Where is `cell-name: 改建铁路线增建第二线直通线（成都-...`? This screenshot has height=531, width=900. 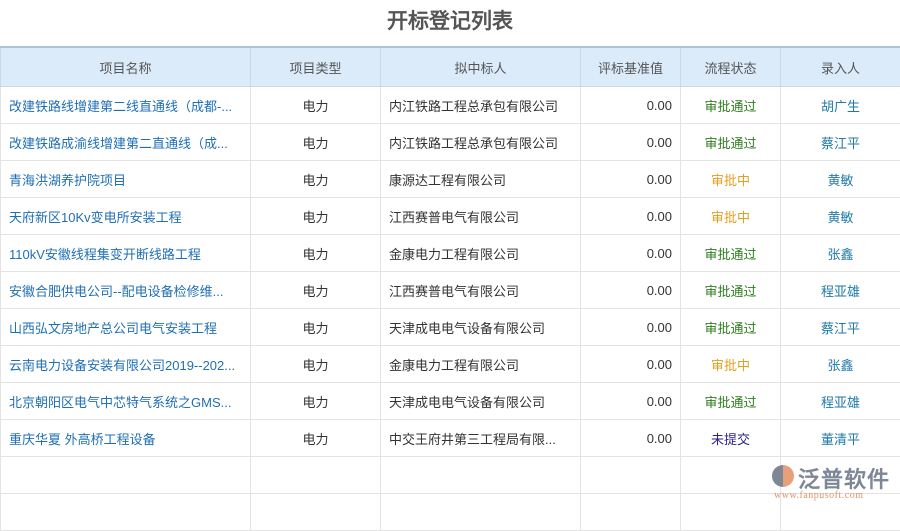
cell-name: 改建铁路线增建第二线直通线（成都-... is located at coordinates (120, 106).